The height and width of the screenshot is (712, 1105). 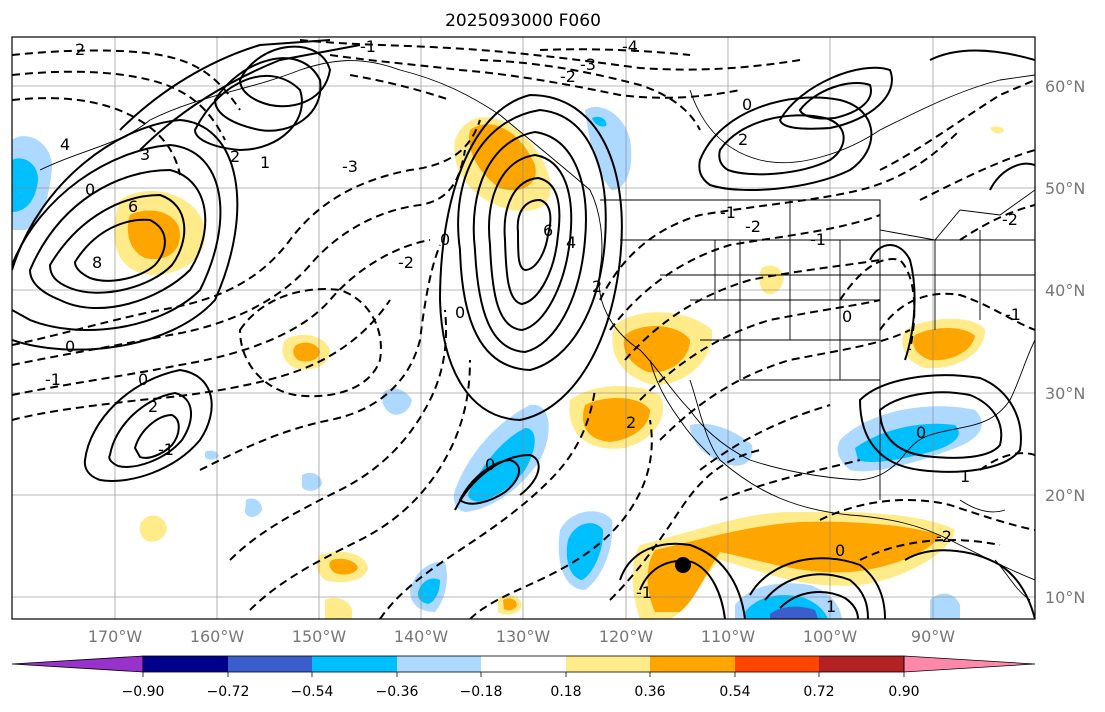 I want to click on colorbar-tick-label: −0.54, so click(x=312, y=692).